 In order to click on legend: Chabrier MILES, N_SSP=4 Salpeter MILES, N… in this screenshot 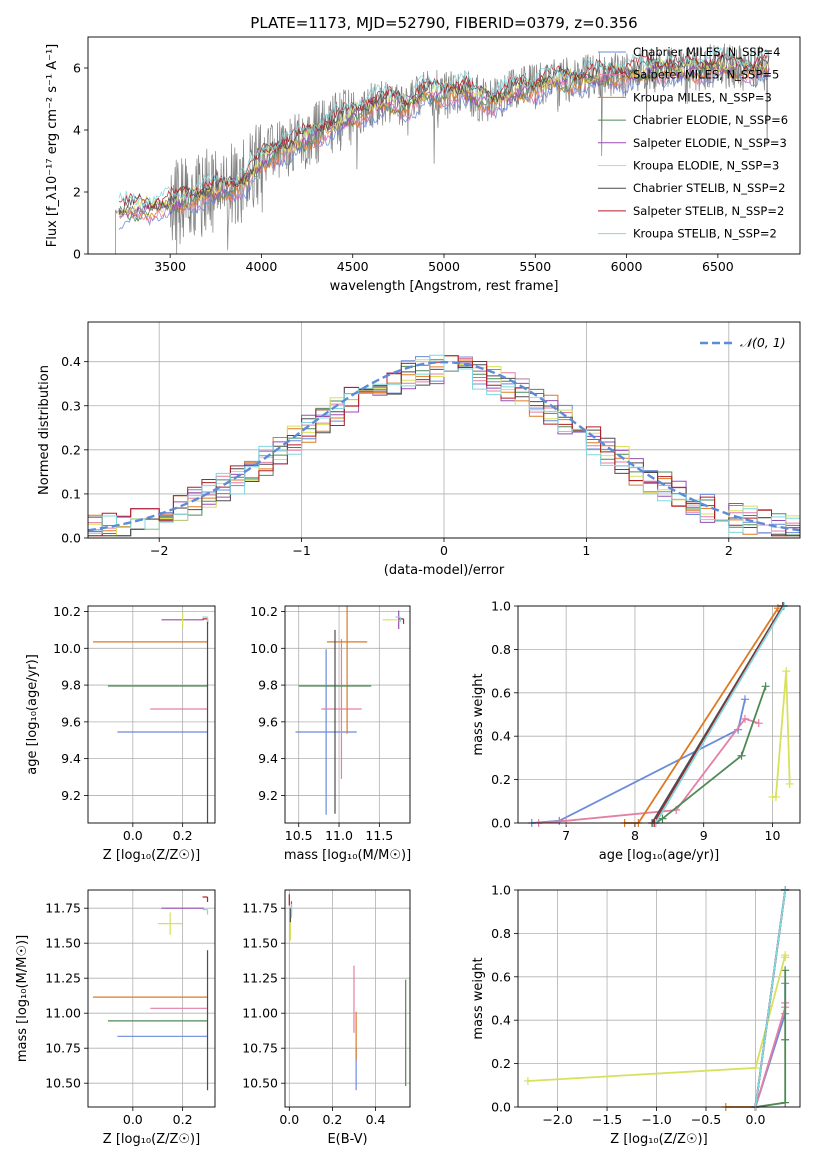, I will do `click(693, 143)`.